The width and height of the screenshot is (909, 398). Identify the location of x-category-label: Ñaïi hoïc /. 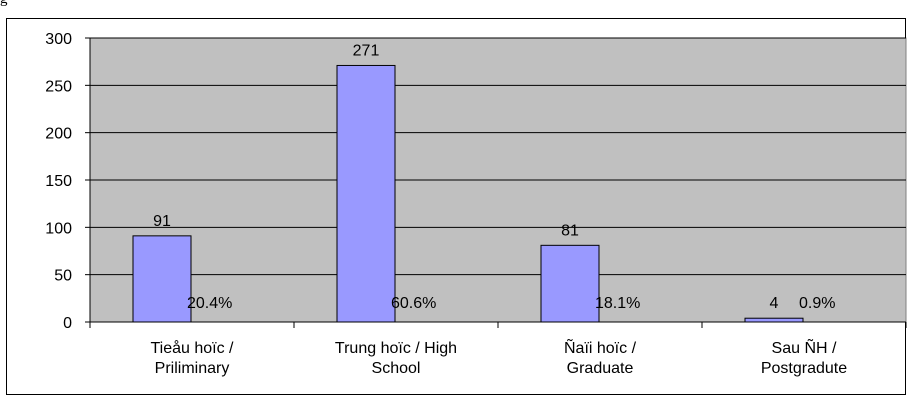
(600, 347).